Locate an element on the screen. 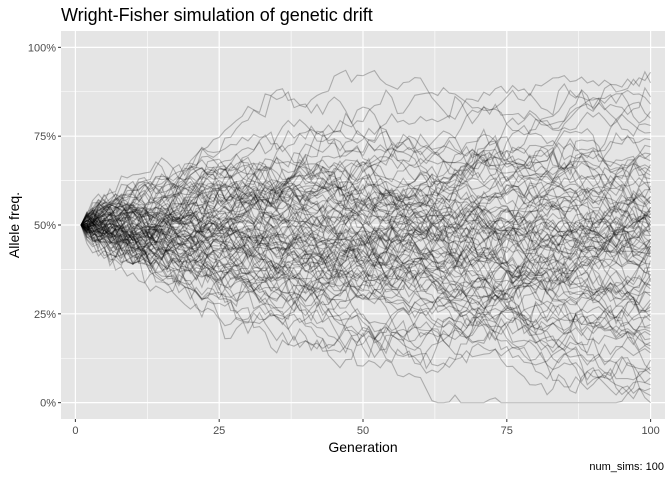 This screenshot has height=480, width=672. y-axis: 0% 25% 50% 75% 100% is located at coordinates (44, 226).